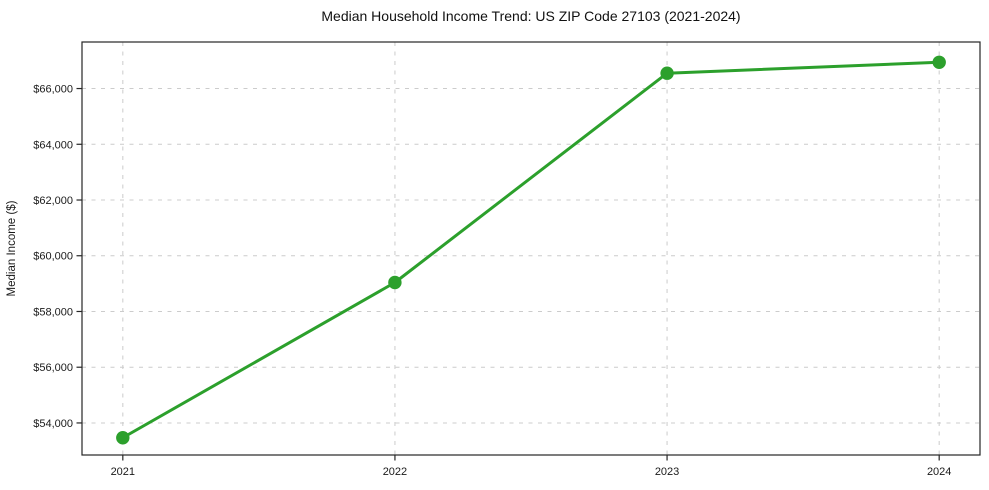 This screenshot has height=490, width=989. What do you see at coordinates (395, 472) in the screenshot?
I see `x-tick-label: 2022` at bounding box center [395, 472].